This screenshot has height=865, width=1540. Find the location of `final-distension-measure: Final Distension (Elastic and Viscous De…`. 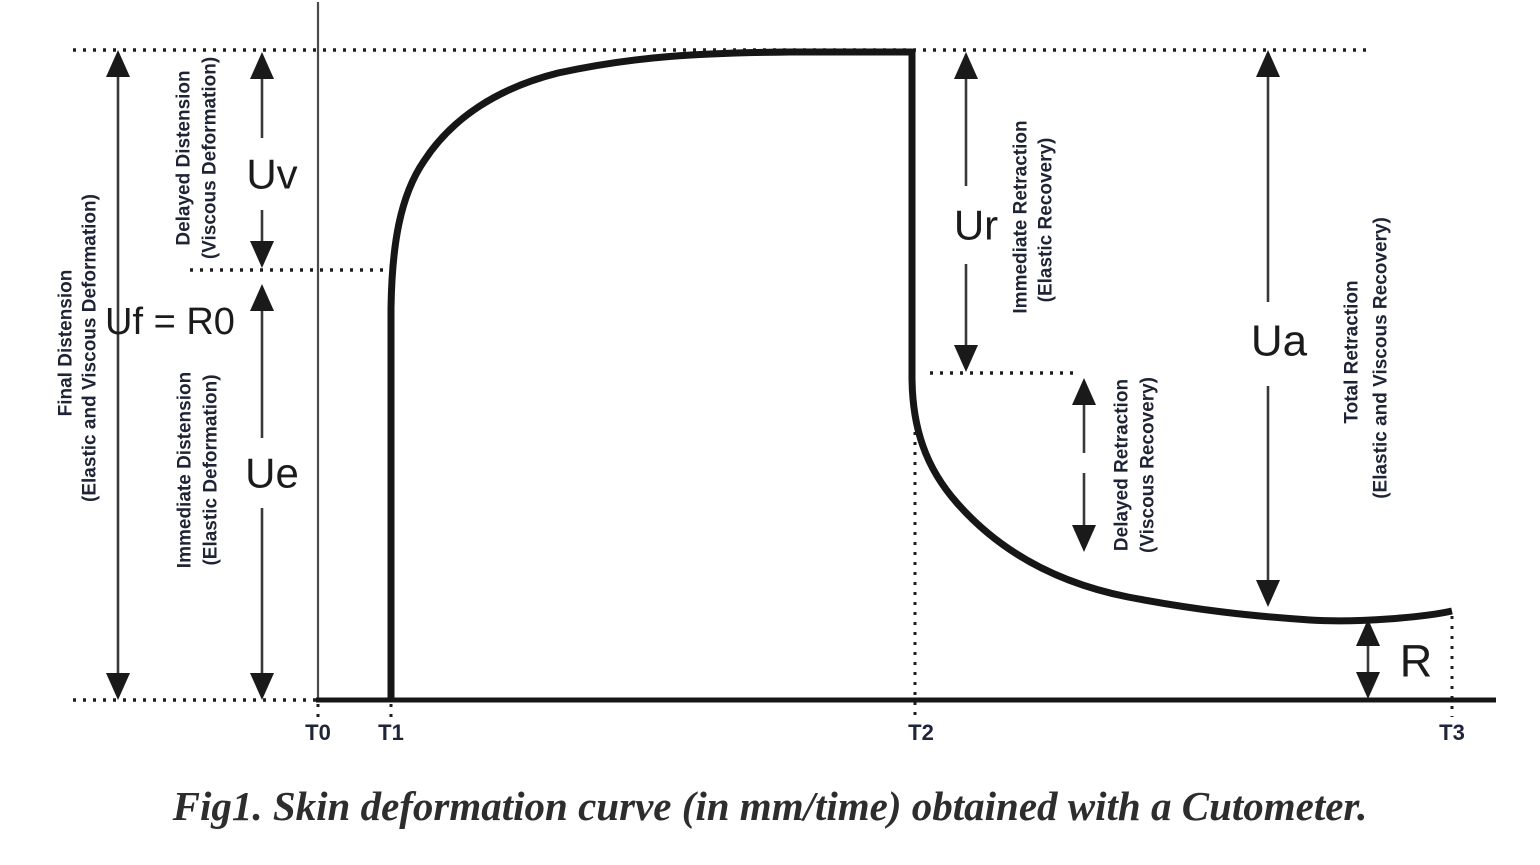

final-distension-measure: Final Distension (Elastic and Viscous De… is located at coordinates (145, 375).